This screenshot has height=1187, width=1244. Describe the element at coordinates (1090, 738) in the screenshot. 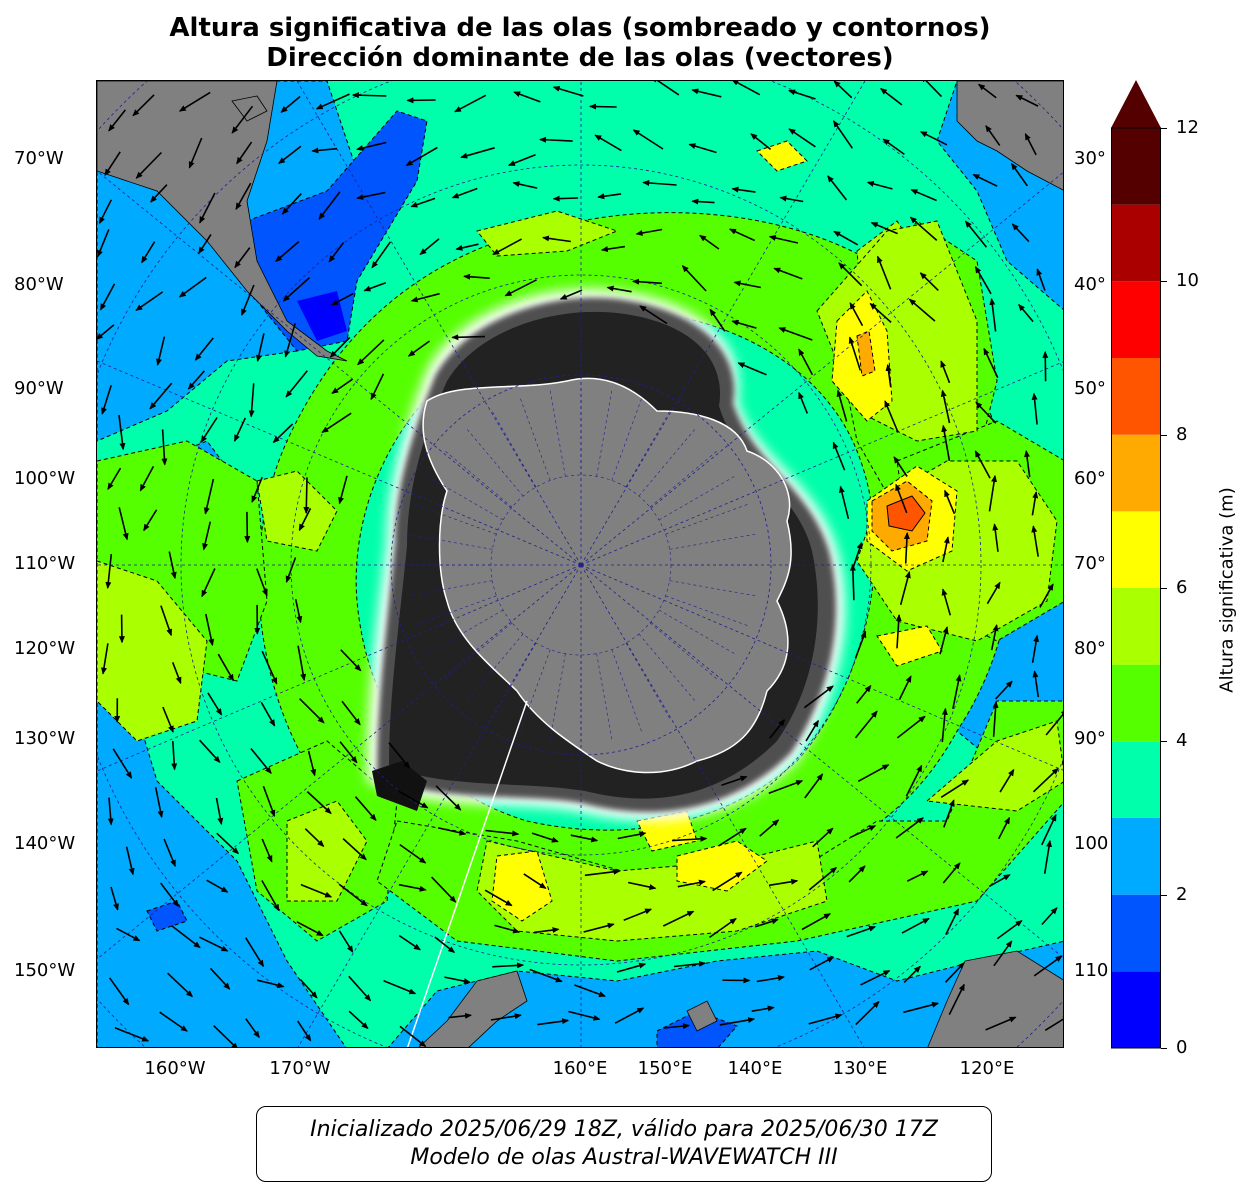

I see `lon-label: 90°` at that location.